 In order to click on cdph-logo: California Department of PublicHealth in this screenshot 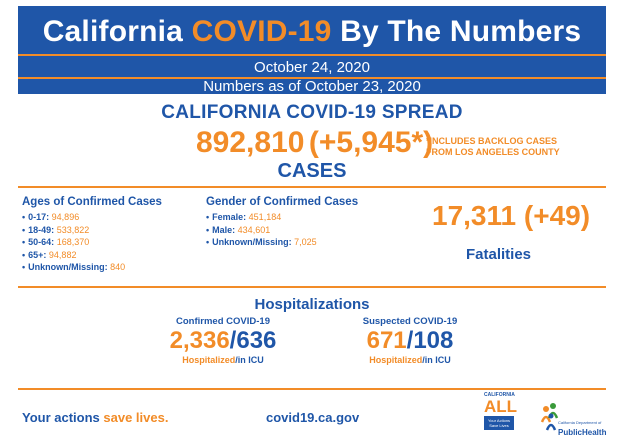, I will do `click(578, 420)`.